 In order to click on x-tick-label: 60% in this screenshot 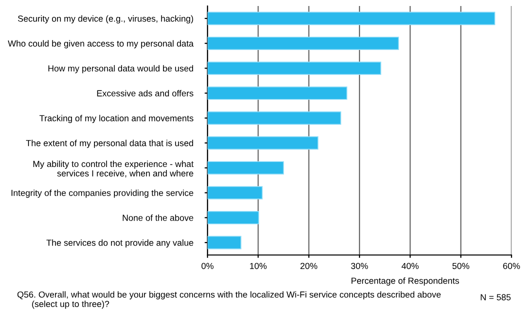, I will do `click(511, 266)`.